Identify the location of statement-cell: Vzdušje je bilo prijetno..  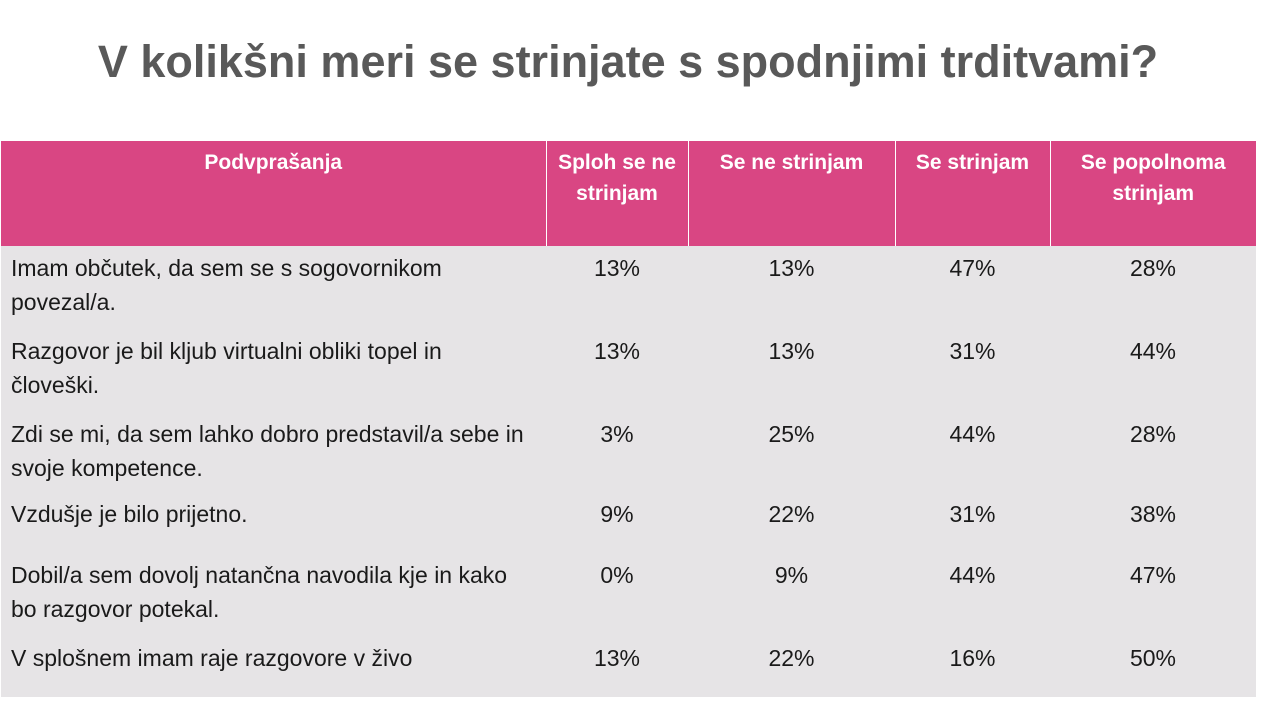
(273, 522).